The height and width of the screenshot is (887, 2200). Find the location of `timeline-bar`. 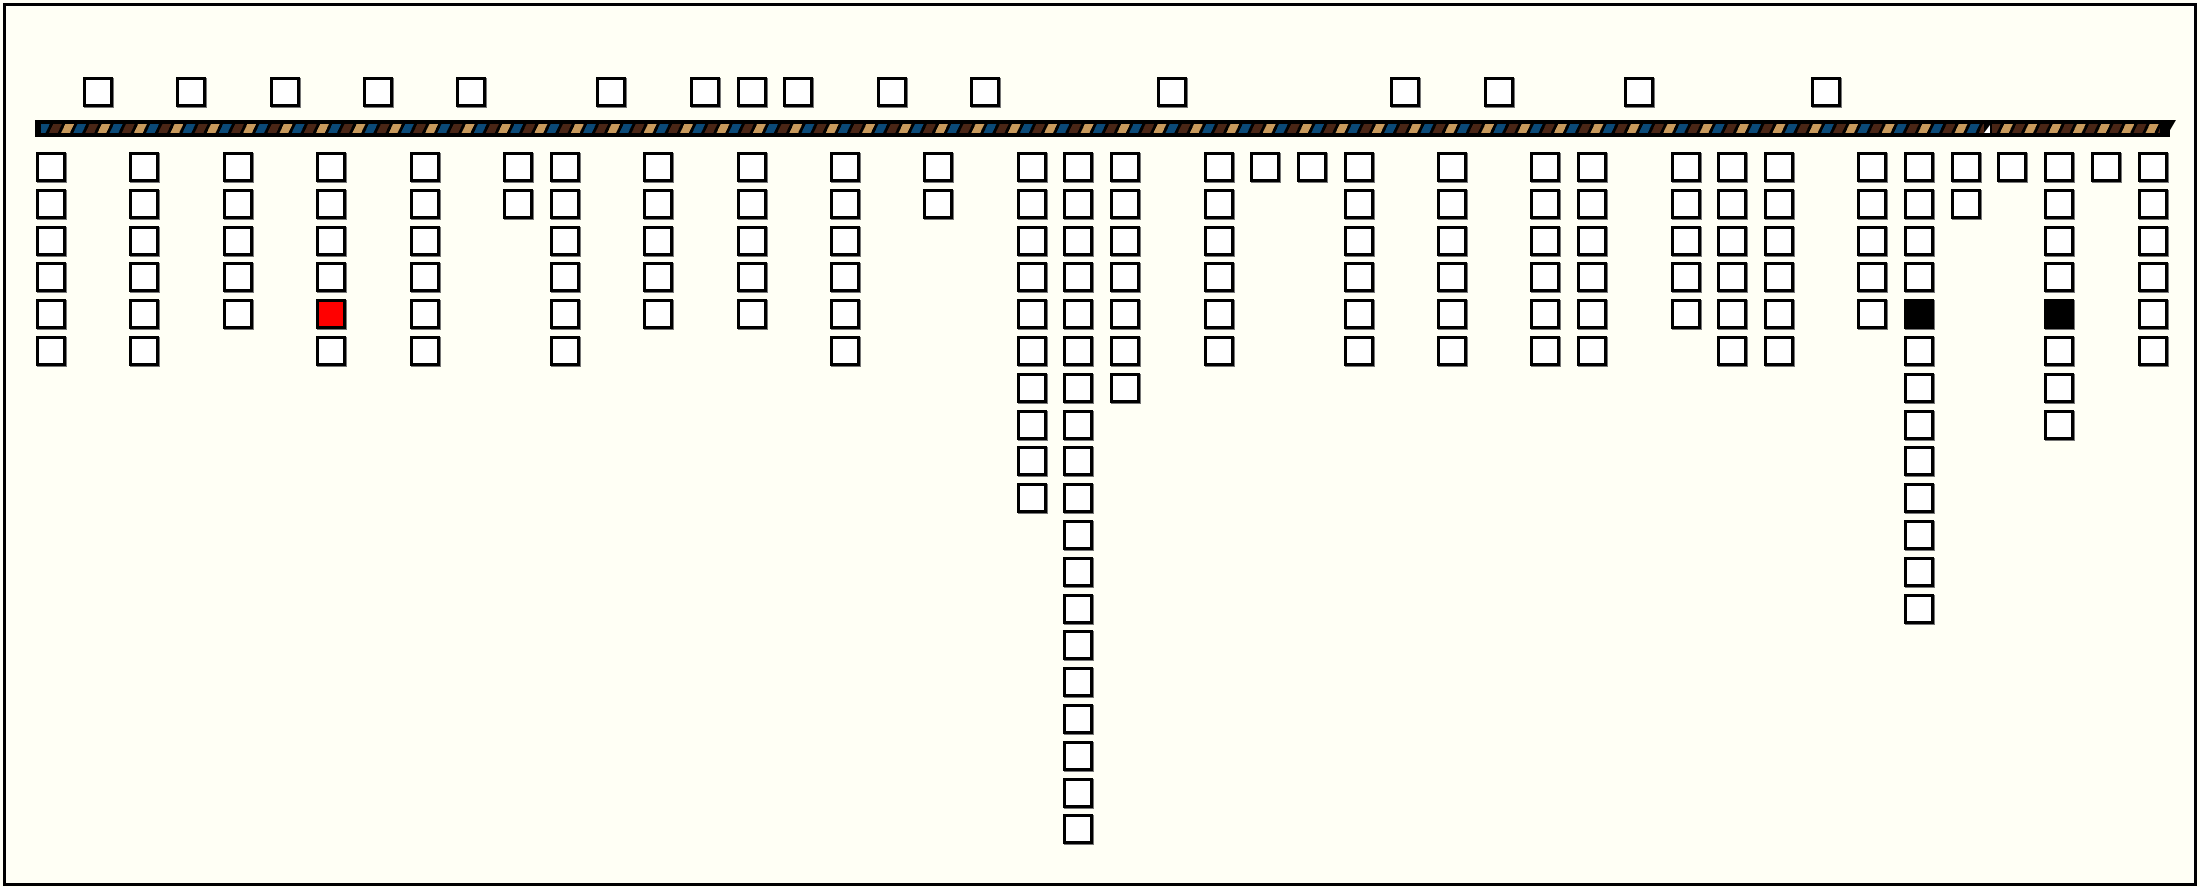

timeline-bar is located at coordinates (1105, 128).